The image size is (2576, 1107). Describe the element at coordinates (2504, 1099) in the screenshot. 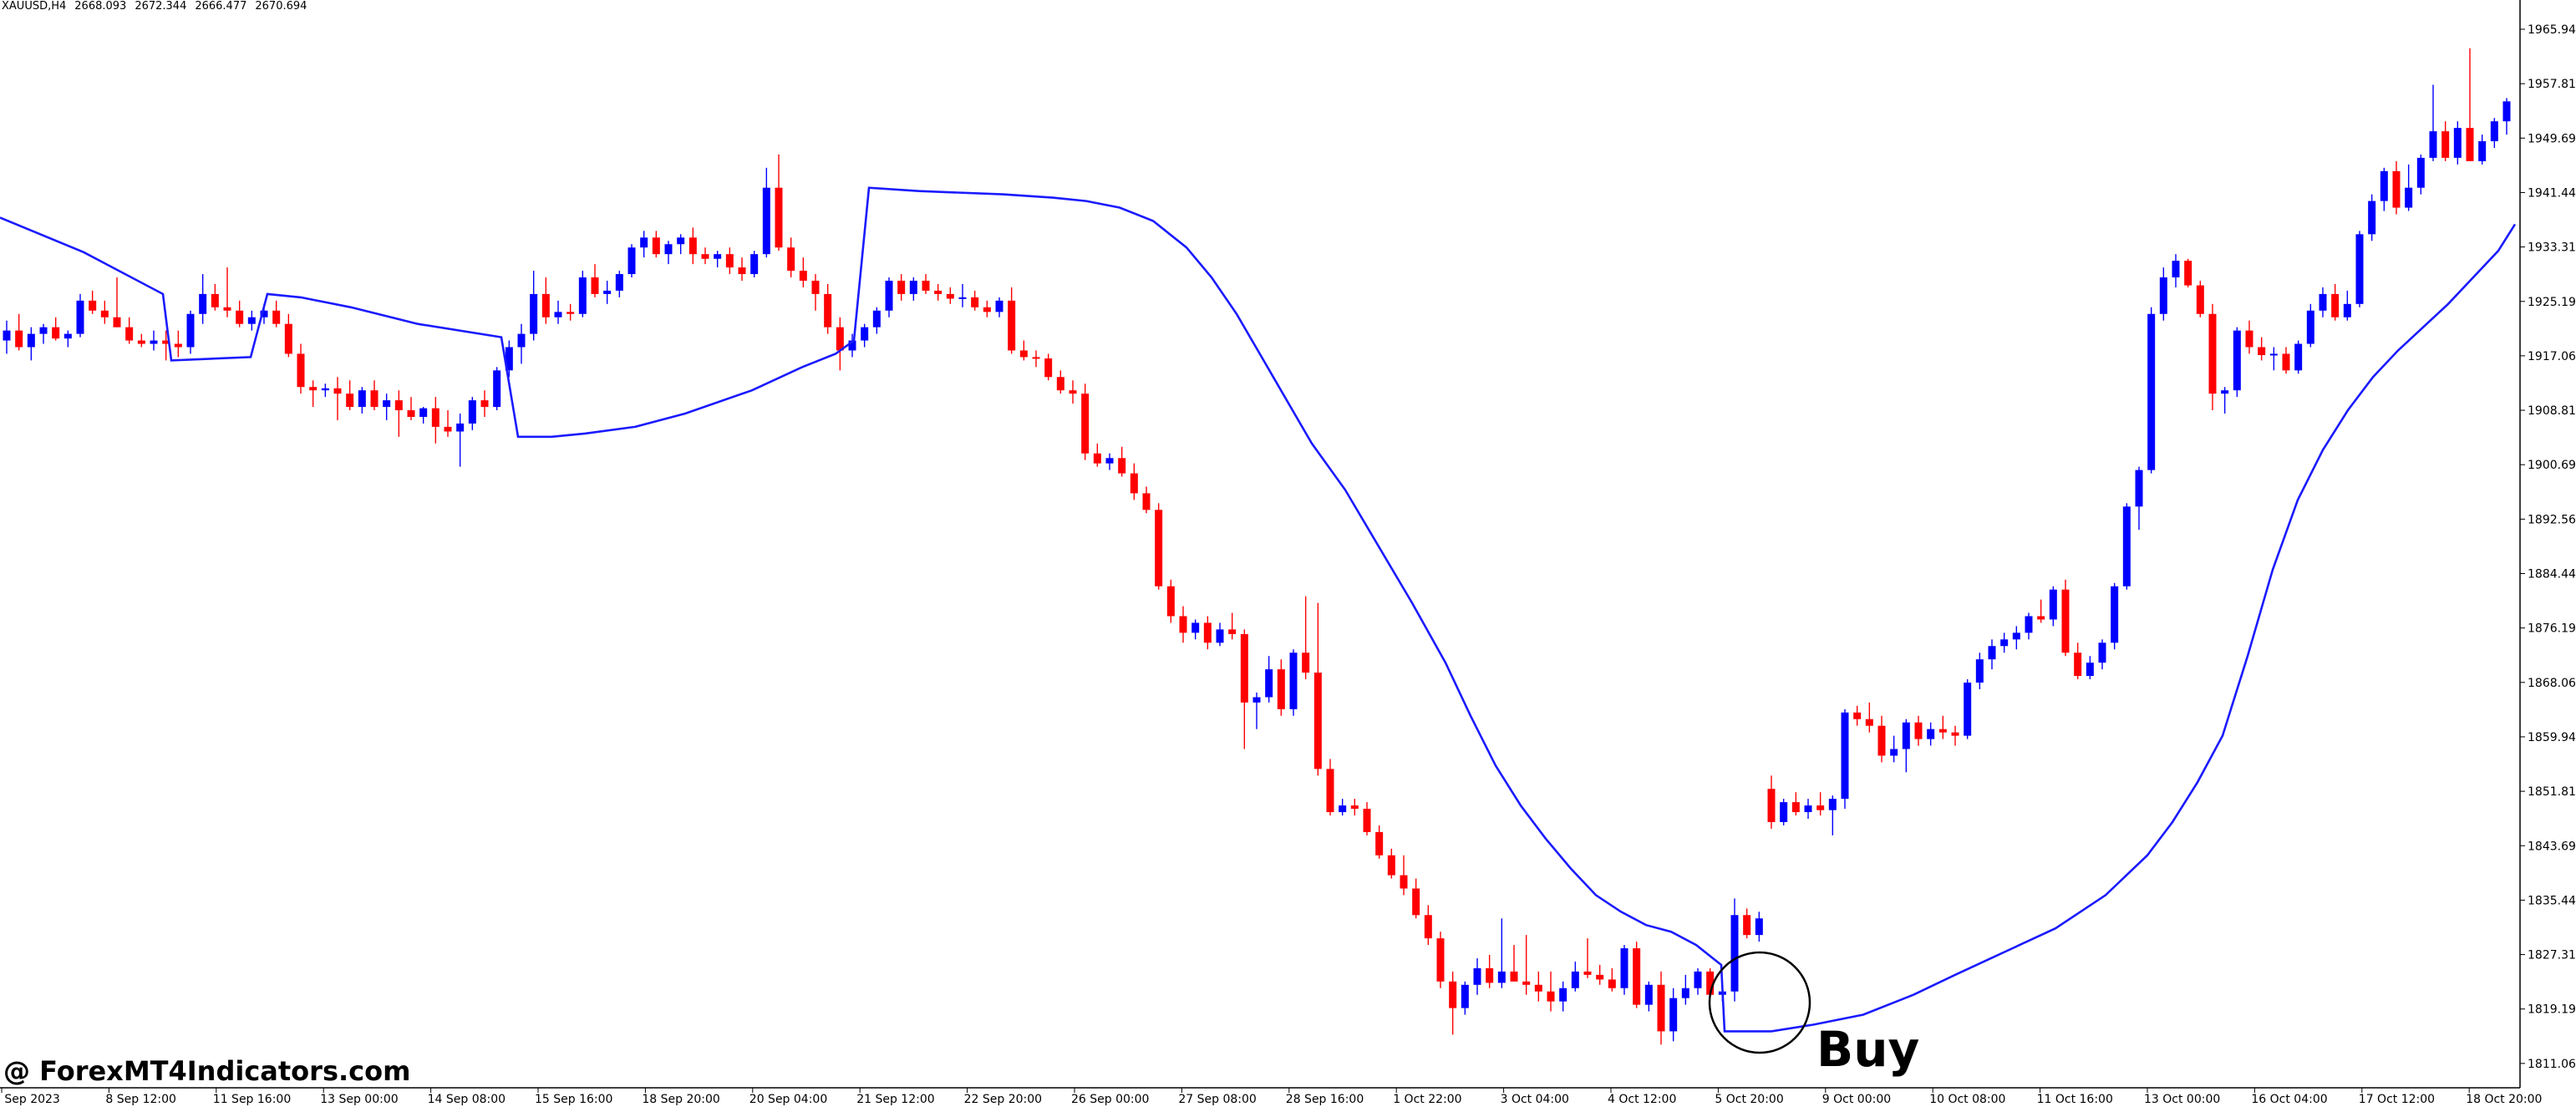

I see `time-tick-label: 18 Oct 20:00` at that location.